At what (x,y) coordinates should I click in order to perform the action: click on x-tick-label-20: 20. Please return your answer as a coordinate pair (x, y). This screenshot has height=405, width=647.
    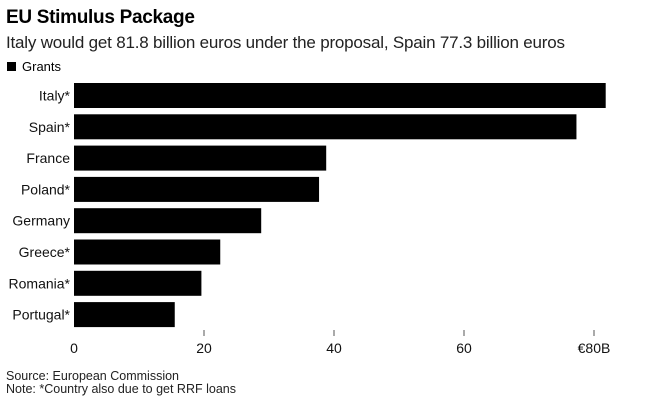
    Looking at the image, I should click on (204, 348).